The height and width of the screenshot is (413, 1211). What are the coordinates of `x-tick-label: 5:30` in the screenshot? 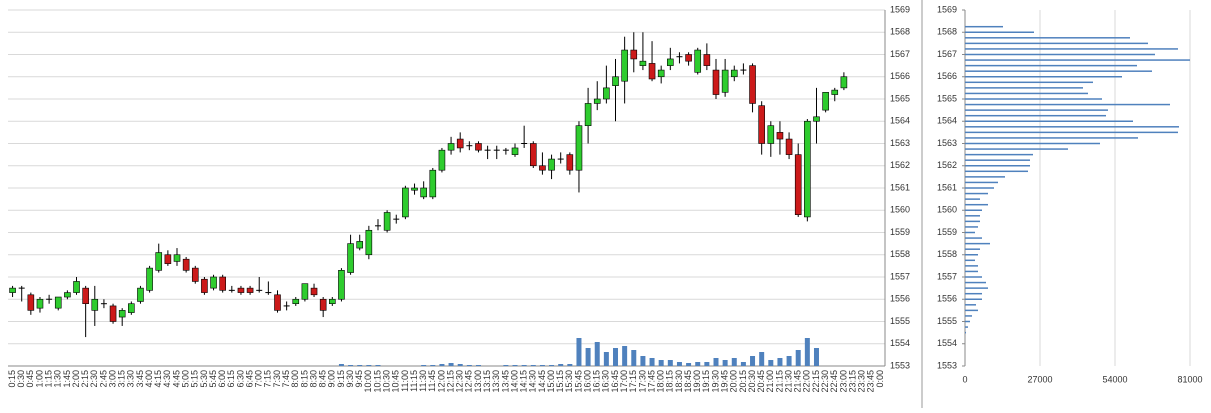 It's located at (204, 379).